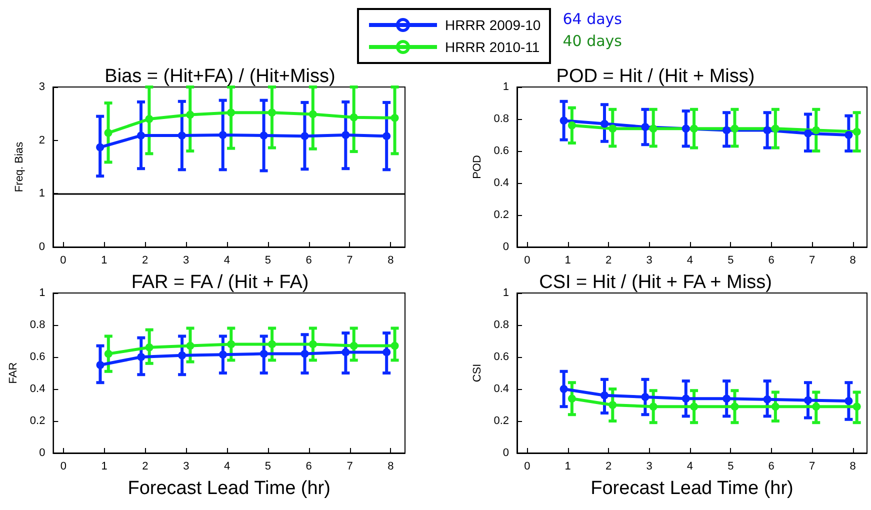 The width and height of the screenshot is (871, 510). What do you see at coordinates (220, 282) in the screenshot?
I see `chart-title: FAR = FA / (Hit + FA)` at bounding box center [220, 282].